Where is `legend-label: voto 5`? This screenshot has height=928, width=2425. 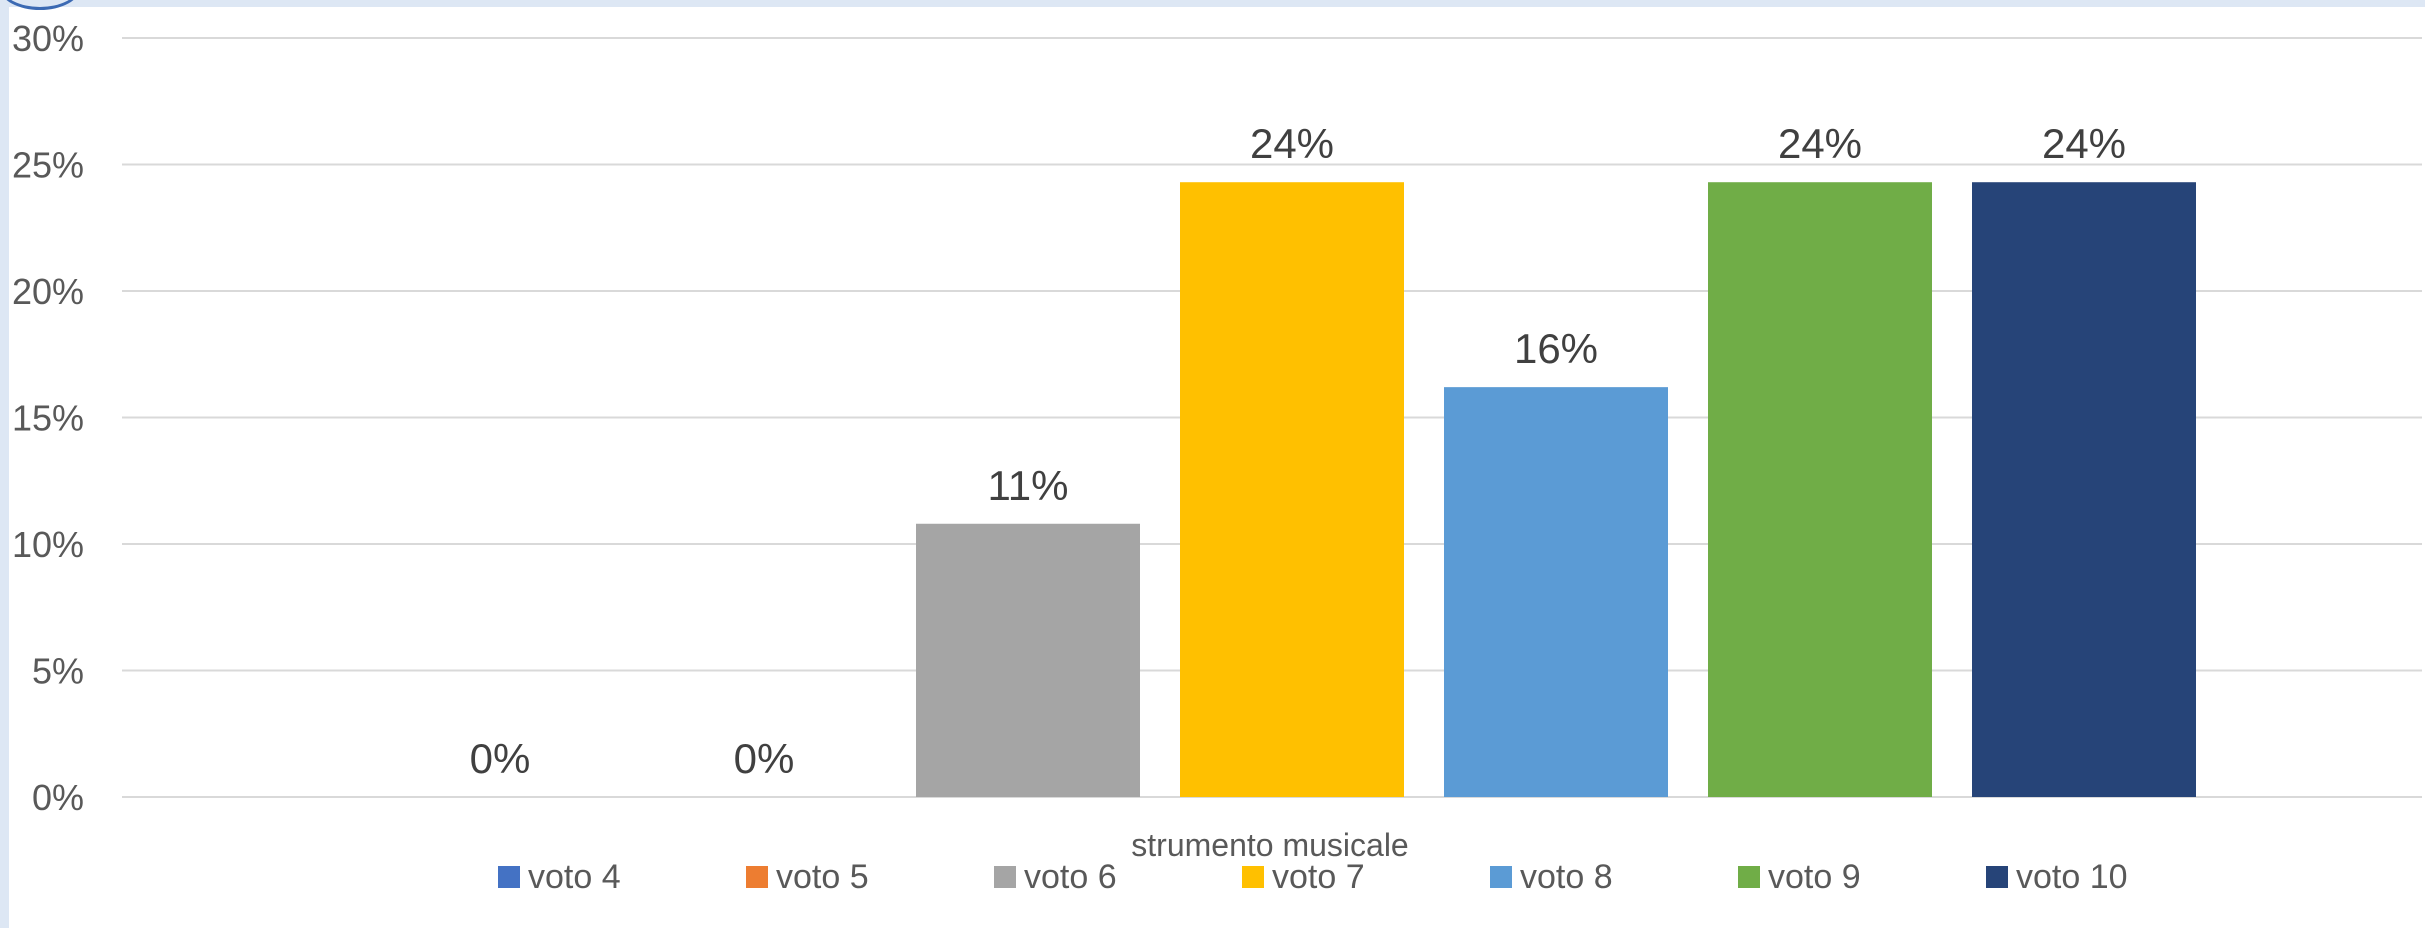
legend-label: voto 5 is located at coordinates (822, 877).